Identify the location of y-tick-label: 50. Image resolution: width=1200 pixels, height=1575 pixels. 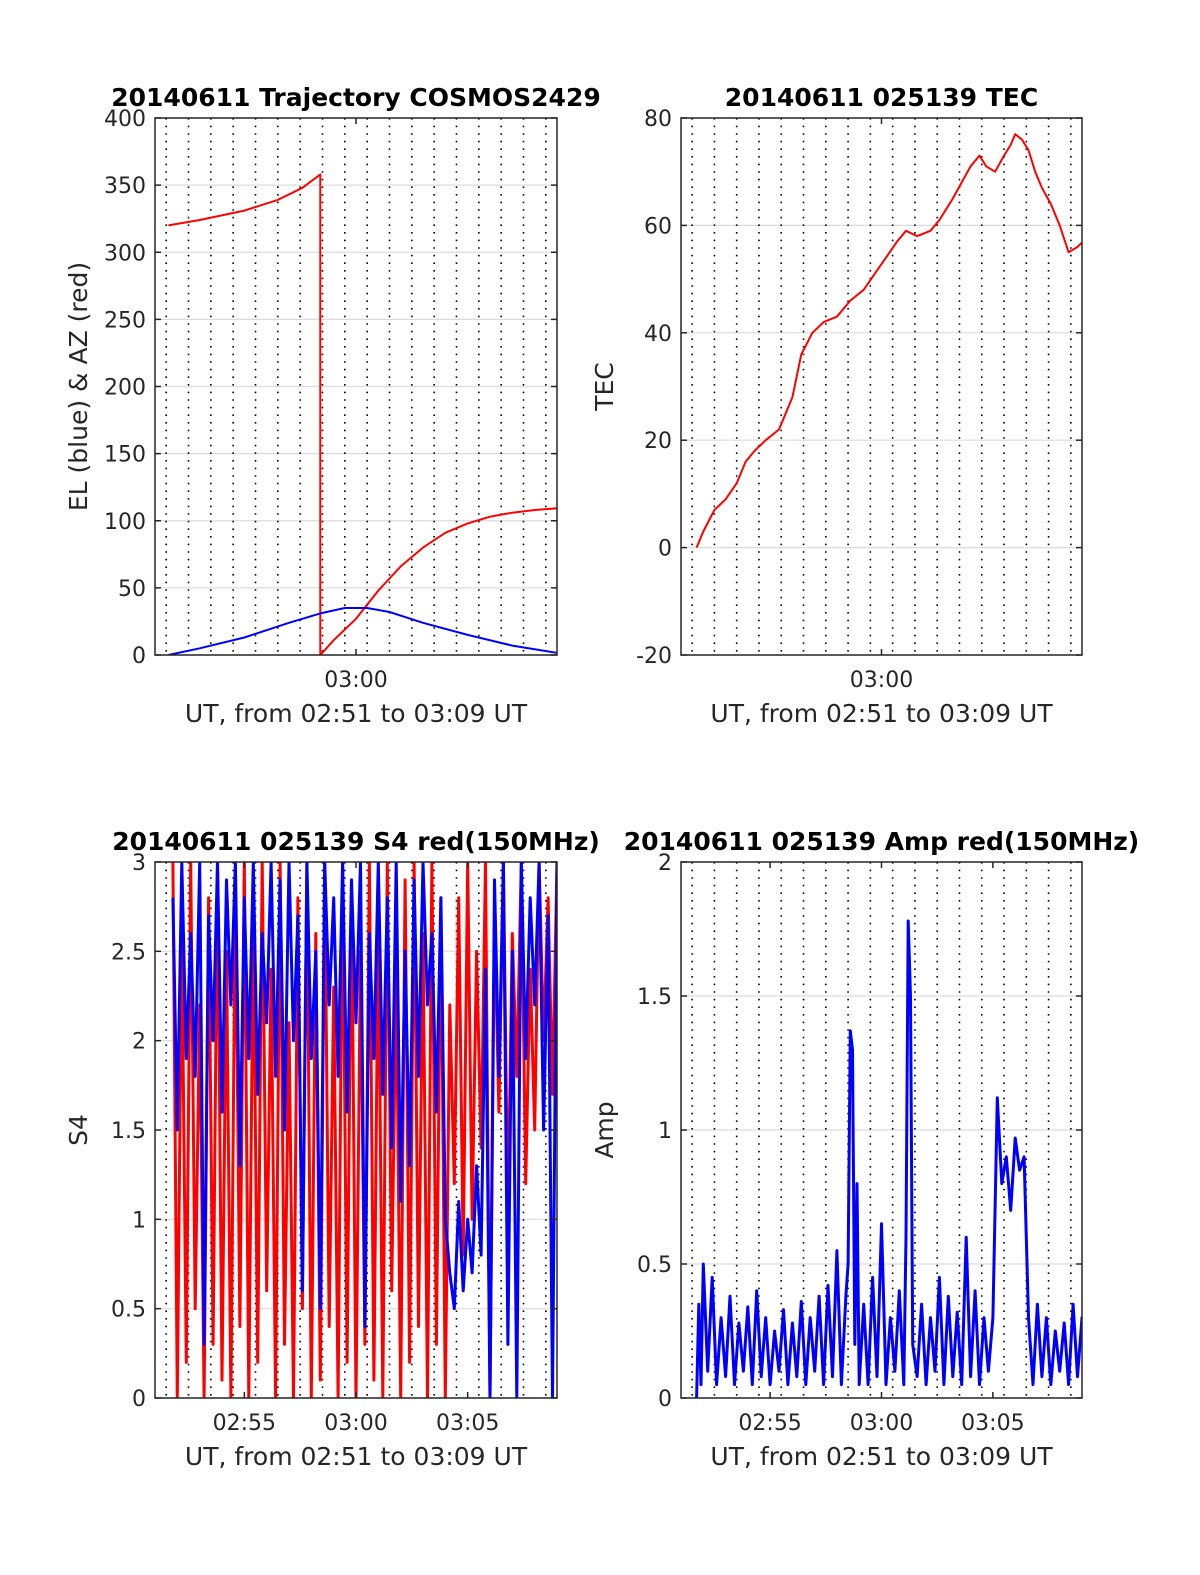
(132, 589).